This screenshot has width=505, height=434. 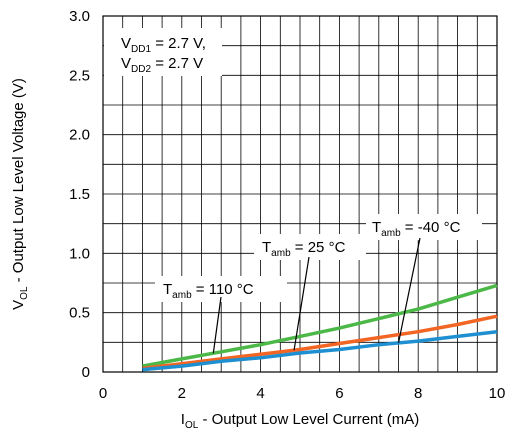 I want to click on y-tick-label: 2.0, so click(x=79, y=135).